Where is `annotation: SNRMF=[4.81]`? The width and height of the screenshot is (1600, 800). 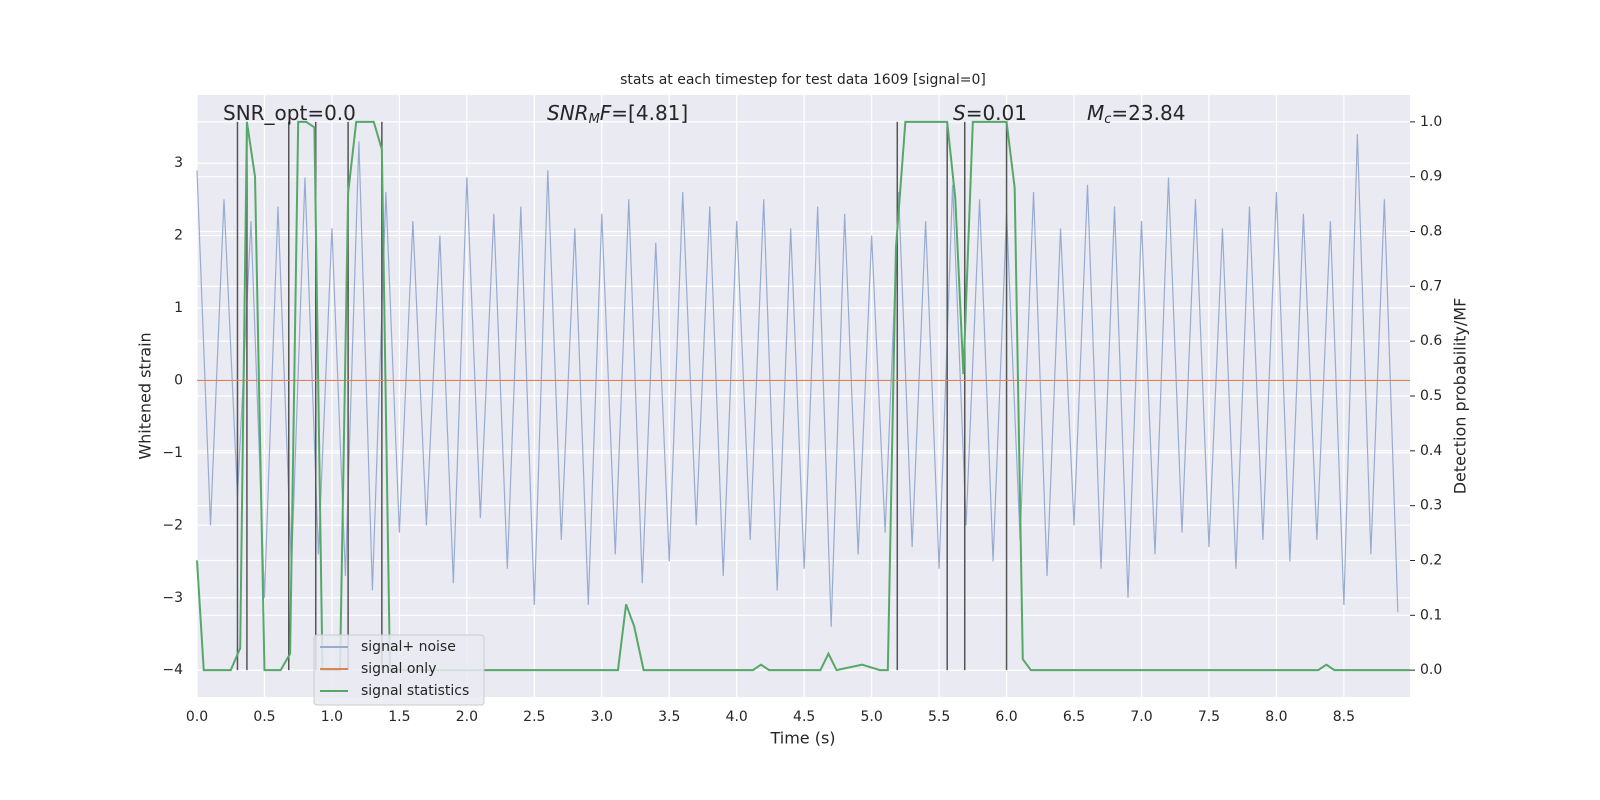
annotation: SNRMF=[4.81] is located at coordinates (617, 114).